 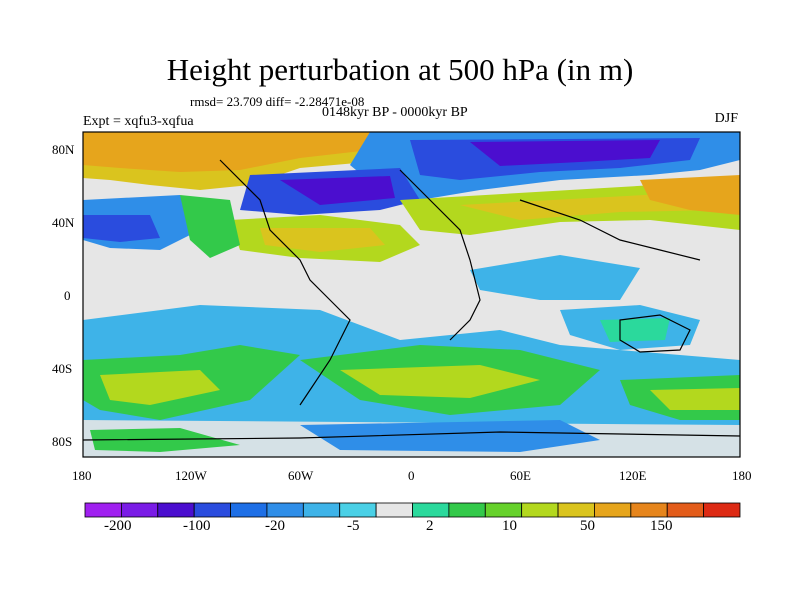 What do you see at coordinates (275, 526) in the screenshot?
I see `colorbar-label: -20` at bounding box center [275, 526].